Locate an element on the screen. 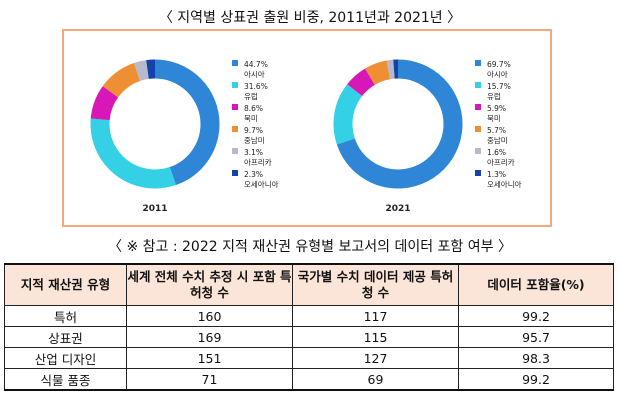 The width and height of the screenshot is (620, 407). header-coverage-rate: 데이터 포함율(%) is located at coordinates (536, 284).